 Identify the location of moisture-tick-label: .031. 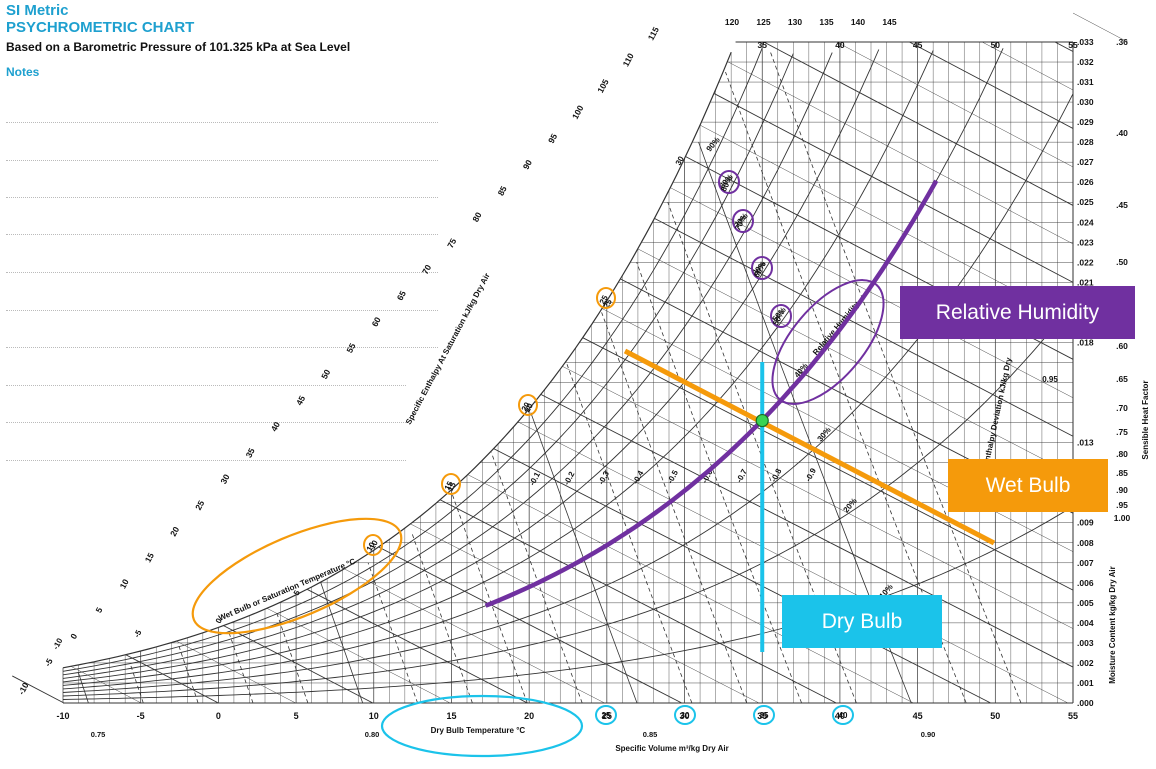
(1085, 82).